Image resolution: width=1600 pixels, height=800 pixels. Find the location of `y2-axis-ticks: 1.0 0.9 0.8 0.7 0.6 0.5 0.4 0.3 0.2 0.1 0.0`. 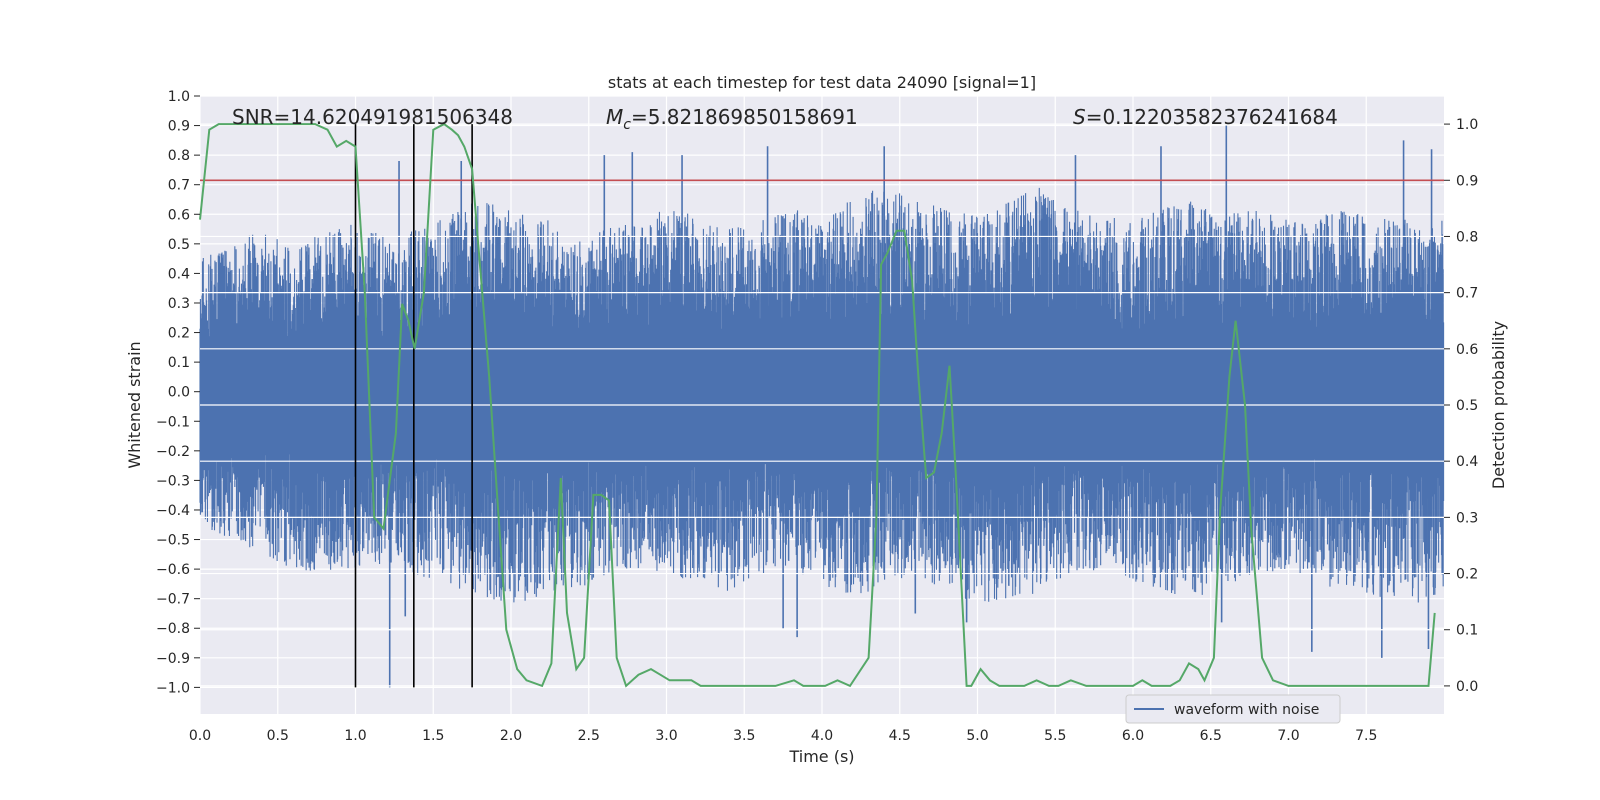

y2-axis-ticks: 1.0 0.9 0.8 0.7 0.6 0.5 0.4 0.3 0.2 0.1 0.0 is located at coordinates (1461, 406).